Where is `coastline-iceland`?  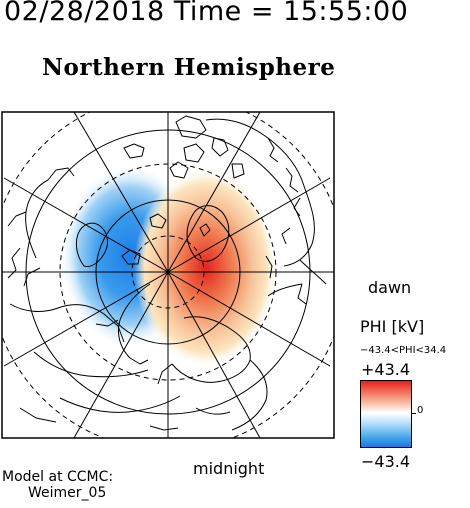 coastline-iceland is located at coordinates (134, 151).